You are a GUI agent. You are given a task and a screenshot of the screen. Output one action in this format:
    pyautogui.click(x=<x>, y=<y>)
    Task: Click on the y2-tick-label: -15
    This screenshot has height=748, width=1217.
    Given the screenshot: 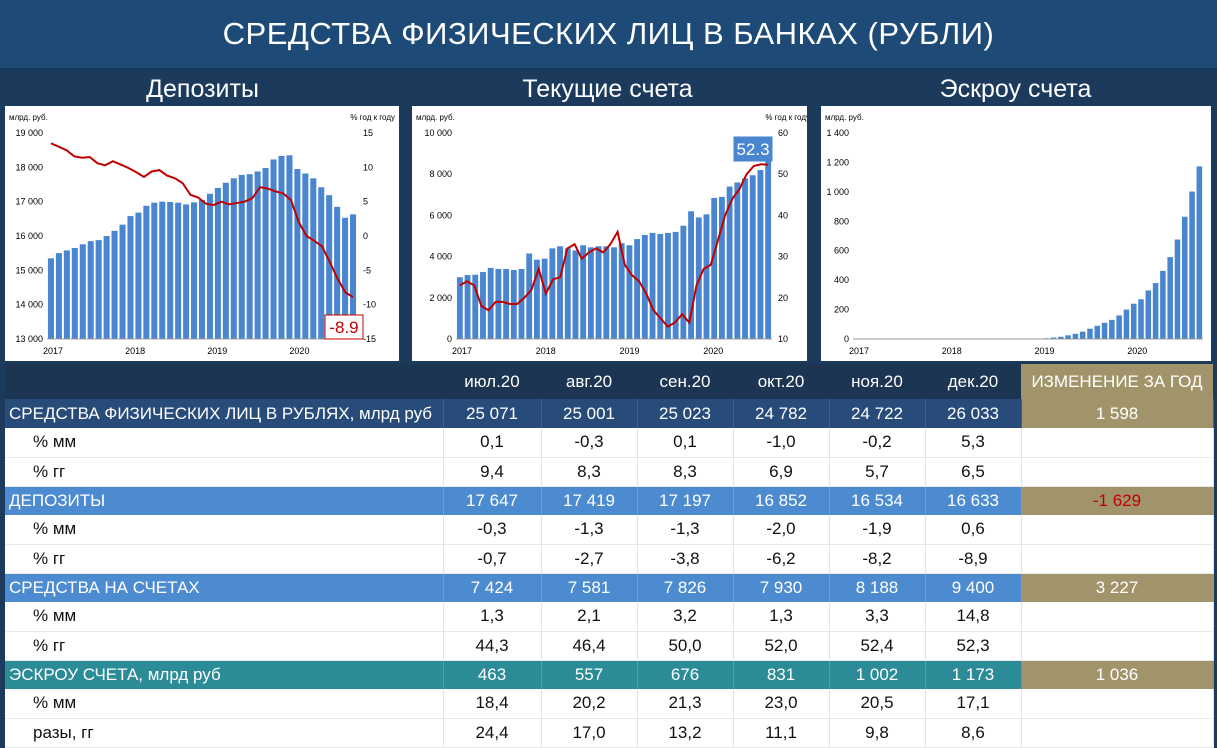 What is the action you would take?
    pyautogui.click(x=369, y=339)
    